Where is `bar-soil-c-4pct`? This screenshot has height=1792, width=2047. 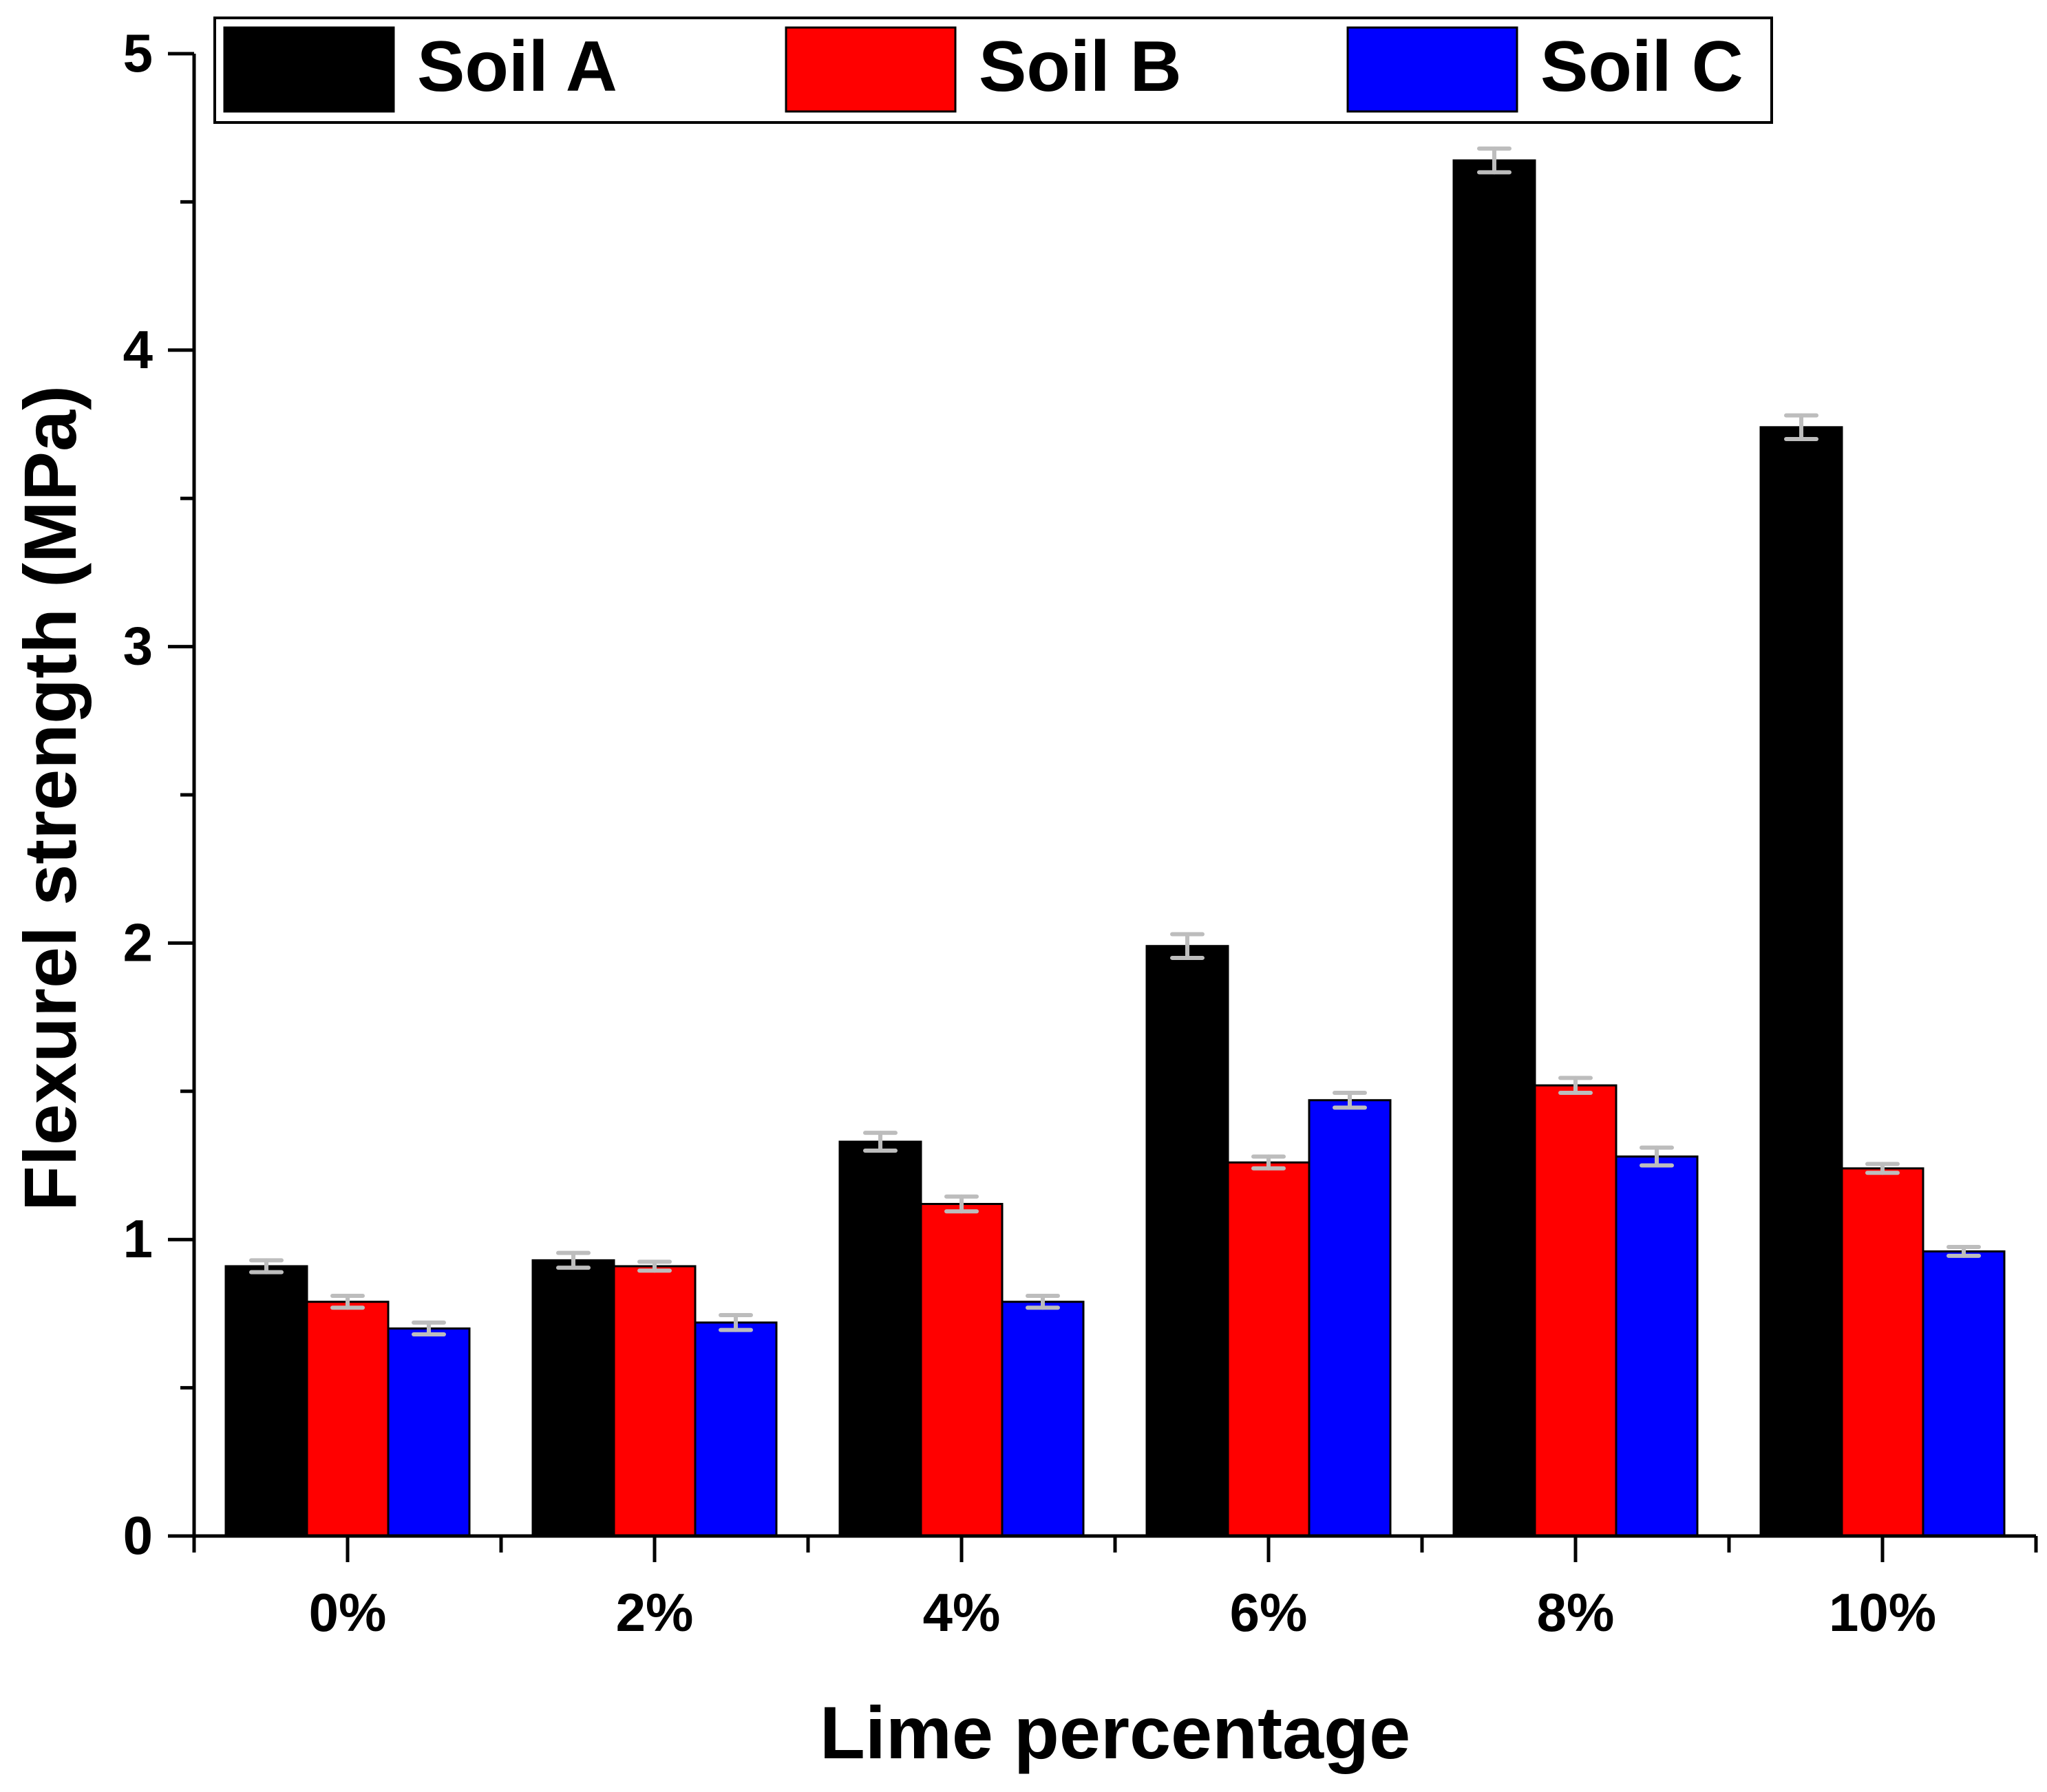 bar-soil-c-4pct is located at coordinates (1043, 1419).